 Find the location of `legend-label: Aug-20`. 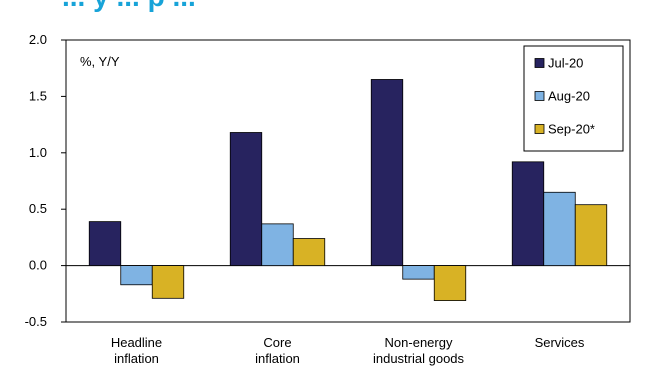

legend-label: Aug-20 is located at coordinates (569, 96).